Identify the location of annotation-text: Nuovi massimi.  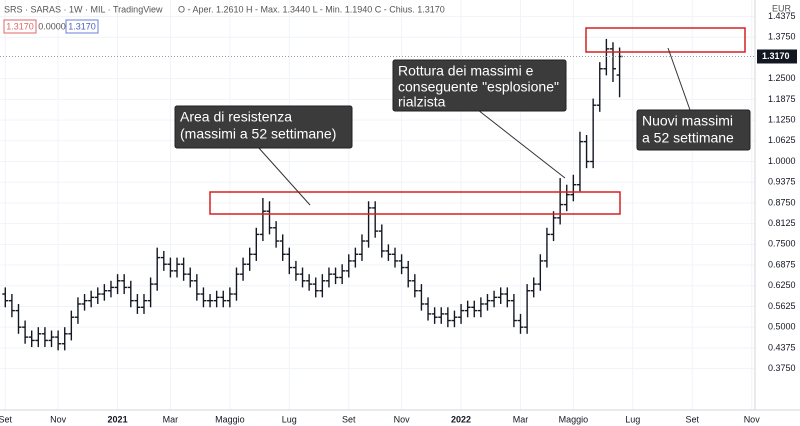
(687, 121).